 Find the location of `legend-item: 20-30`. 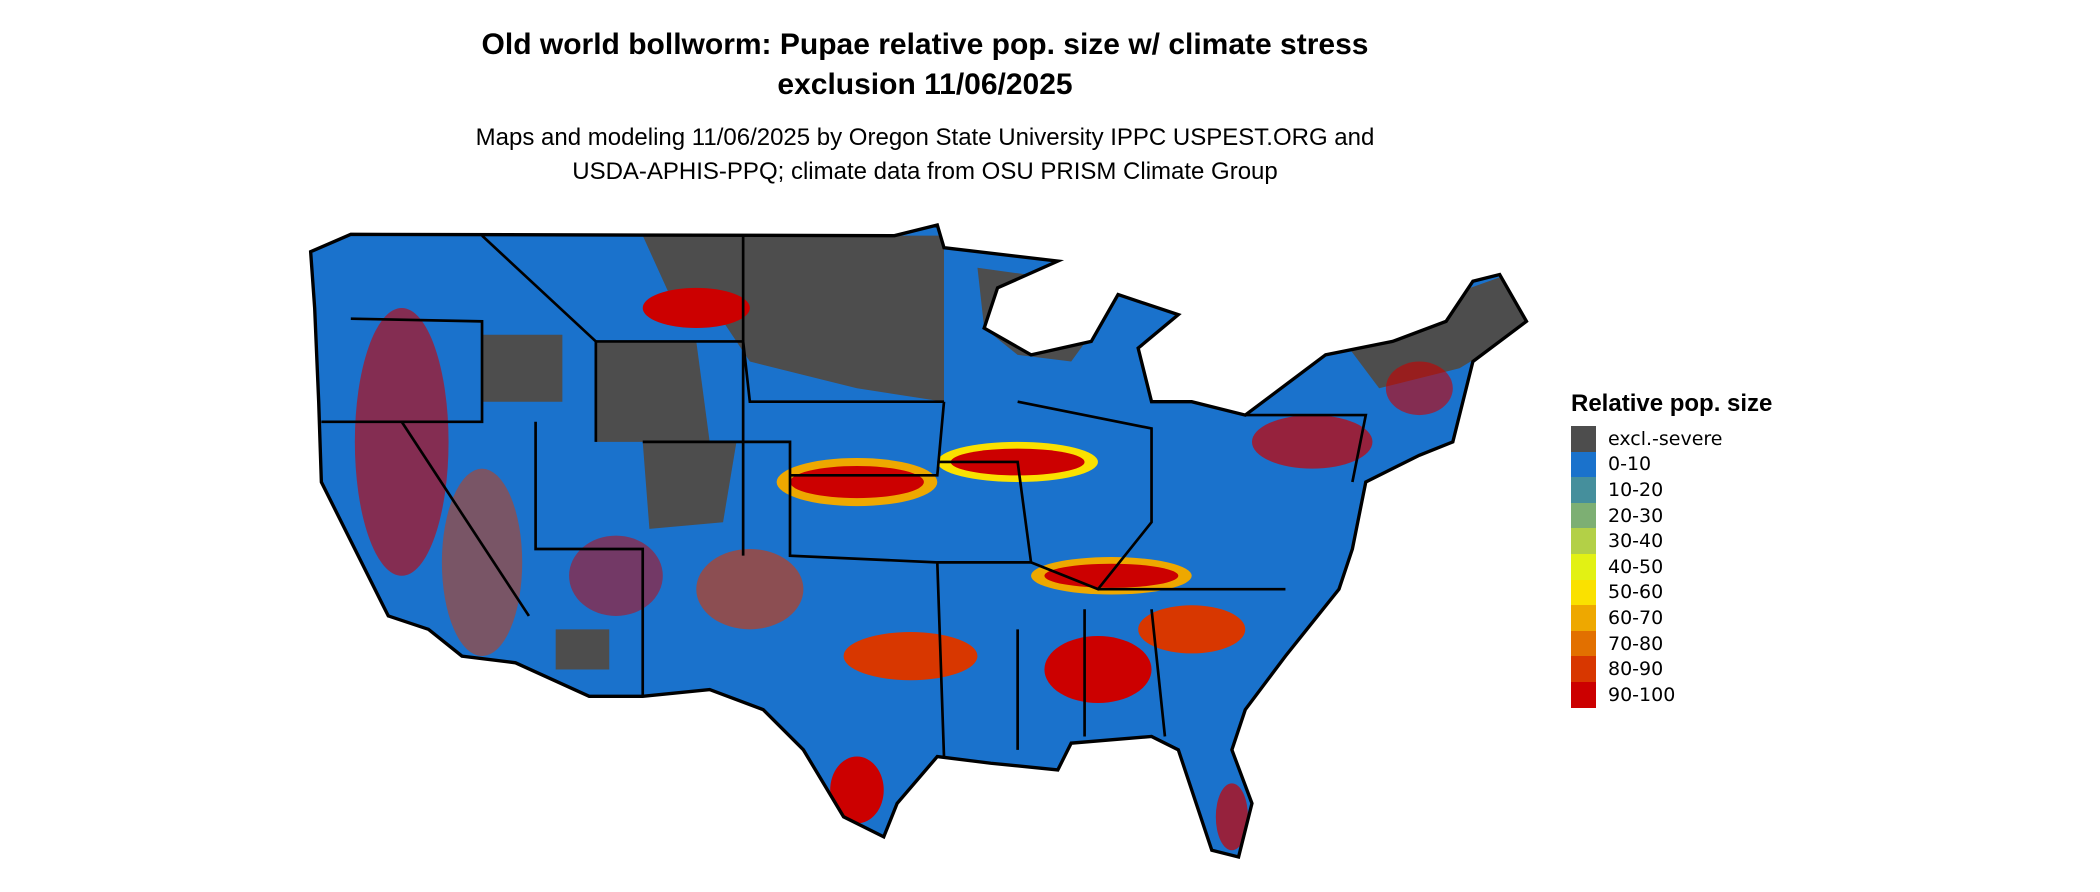

legend-item: 20-30 is located at coordinates (1671, 515).